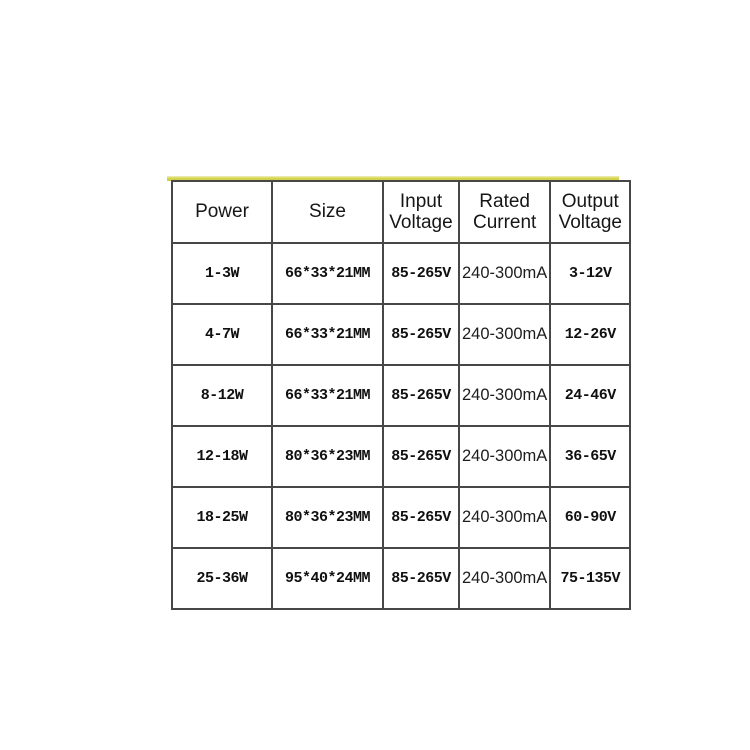 Image resolution: width=750 pixels, height=750 pixels. I want to click on table-cell: 95*40*24MM, so click(327, 578).